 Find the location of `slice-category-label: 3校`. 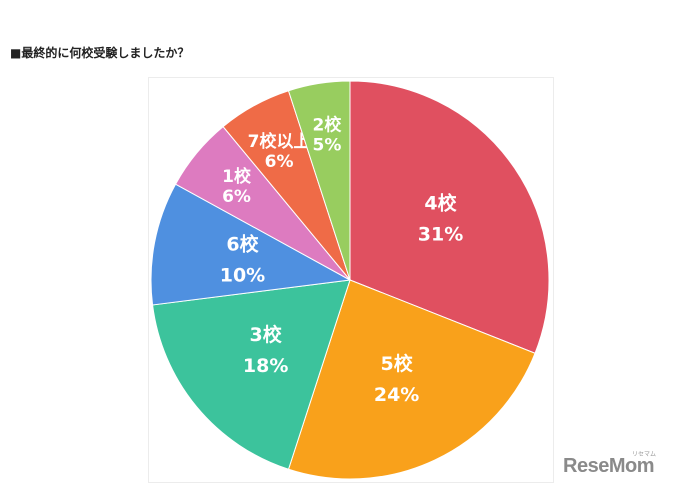

slice-category-label: 3校 is located at coordinates (266, 334).